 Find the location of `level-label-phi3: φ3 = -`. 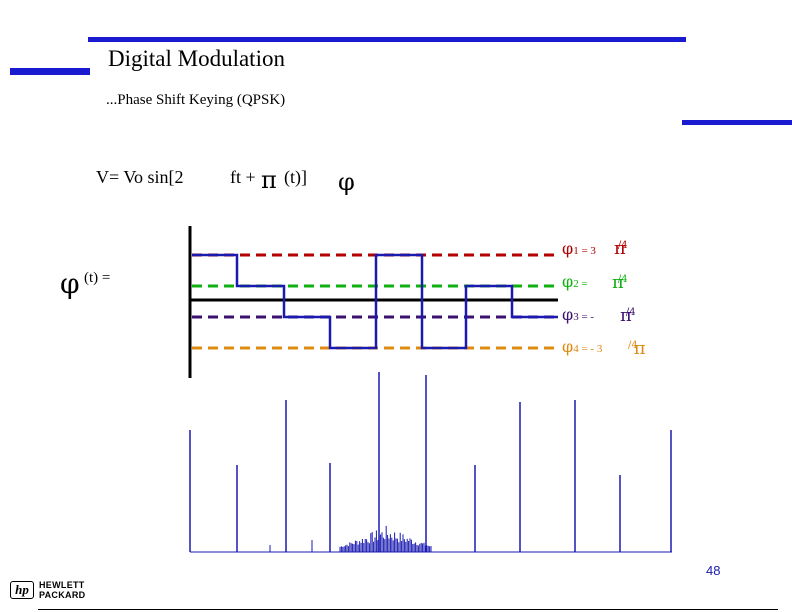

level-label-phi3: φ3 = - is located at coordinates (578, 314).